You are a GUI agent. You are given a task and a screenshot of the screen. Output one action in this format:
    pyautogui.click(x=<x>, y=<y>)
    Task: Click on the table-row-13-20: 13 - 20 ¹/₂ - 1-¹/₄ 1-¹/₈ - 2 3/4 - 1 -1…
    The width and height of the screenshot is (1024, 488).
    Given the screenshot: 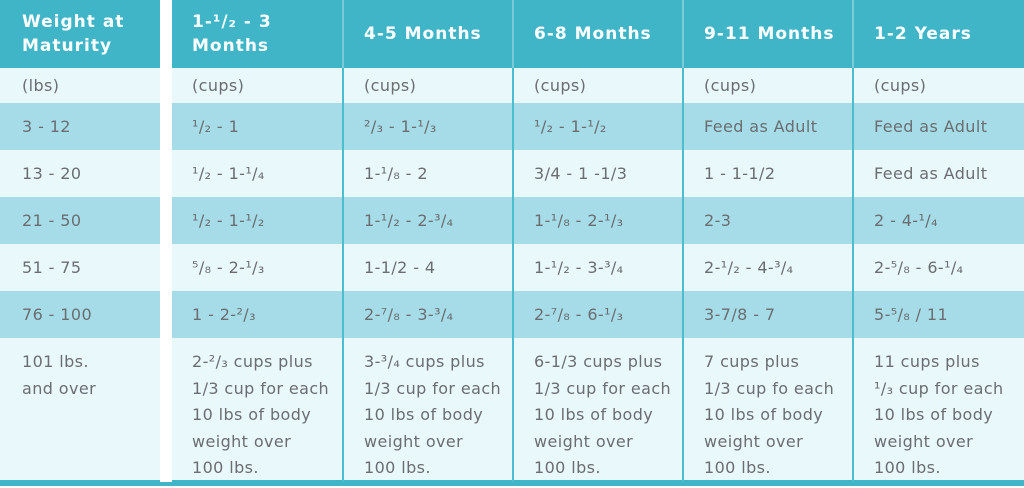 What is the action you would take?
    pyautogui.click(x=512, y=173)
    